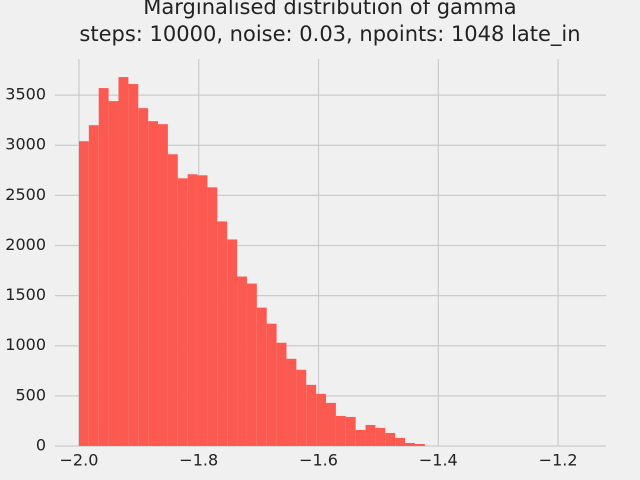 This screenshot has height=480, width=640. Describe the element at coordinates (558, 460) in the screenshot. I see `x-tick-label: −1.2` at that location.